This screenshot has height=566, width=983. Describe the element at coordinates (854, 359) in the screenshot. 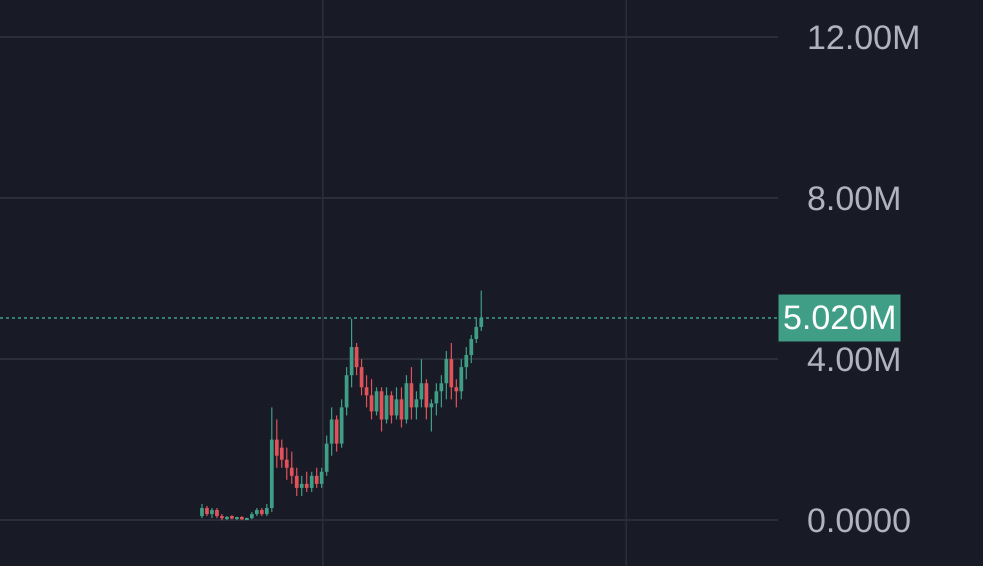

I see `y-tick-label: 4.00M` at that location.